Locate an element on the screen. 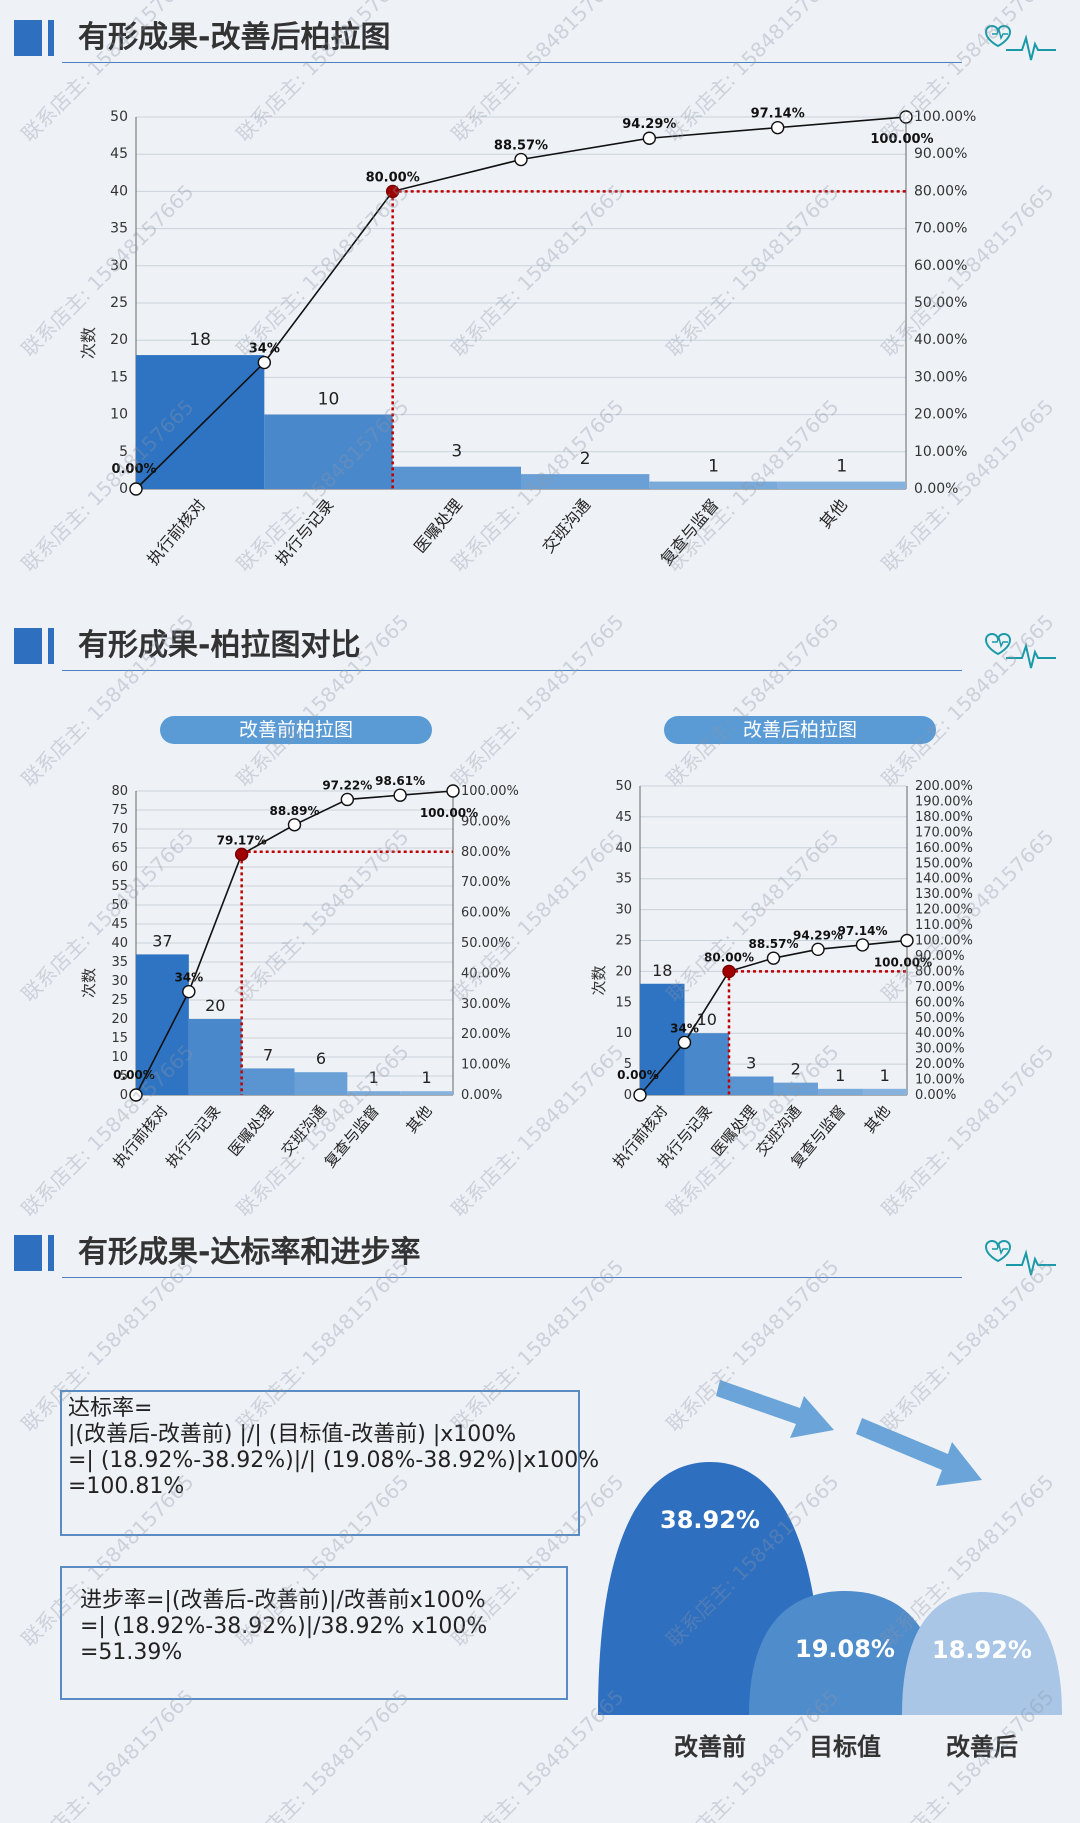 This screenshot has height=1823, width=1080. formula-line: |(改善后-改善前) |/| (目标值-改善前) |x100% is located at coordinates (292, 1434).